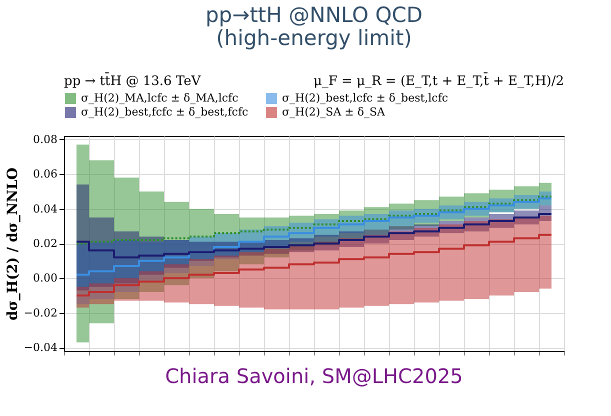 This screenshot has height=416, width=611. I want to click on y-tick-label: −0.02, so click(41, 313).